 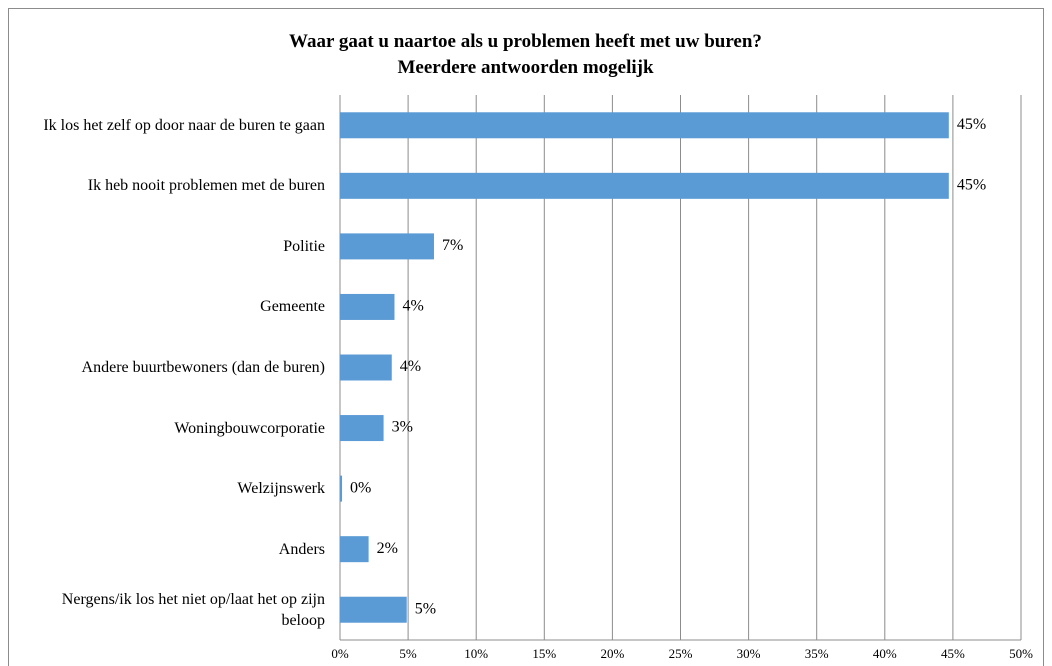 I want to click on x-tick-label: 30%, so click(x=749, y=653).